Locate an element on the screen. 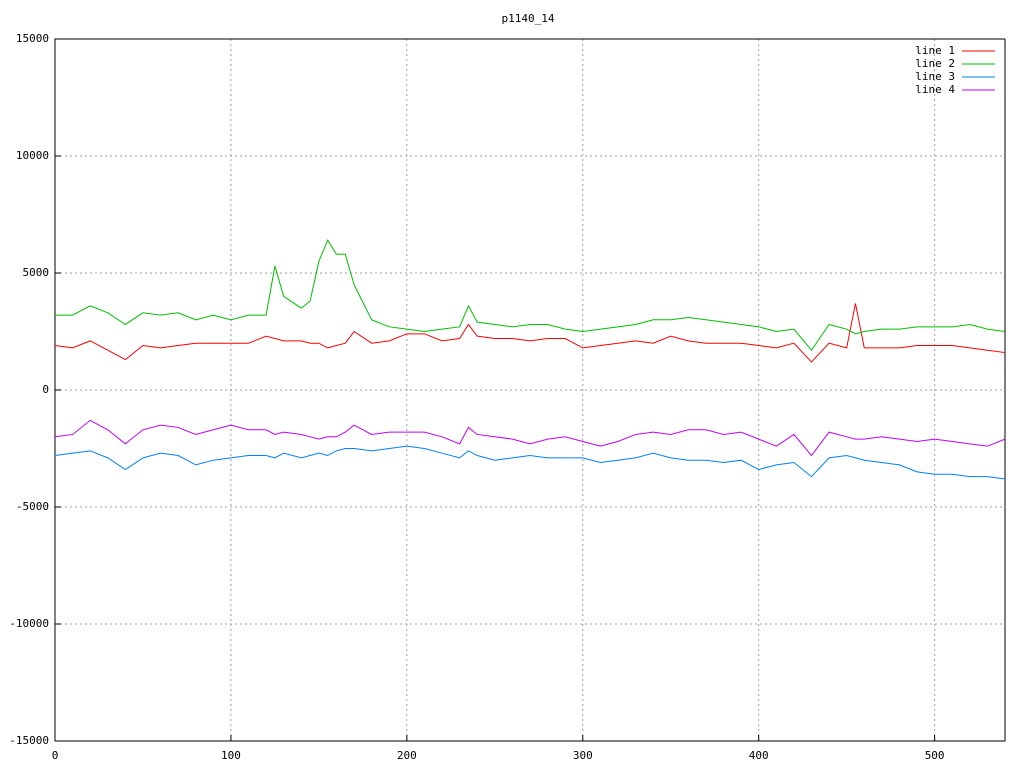  x-tick-label: 200 is located at coordinates (407, 755).